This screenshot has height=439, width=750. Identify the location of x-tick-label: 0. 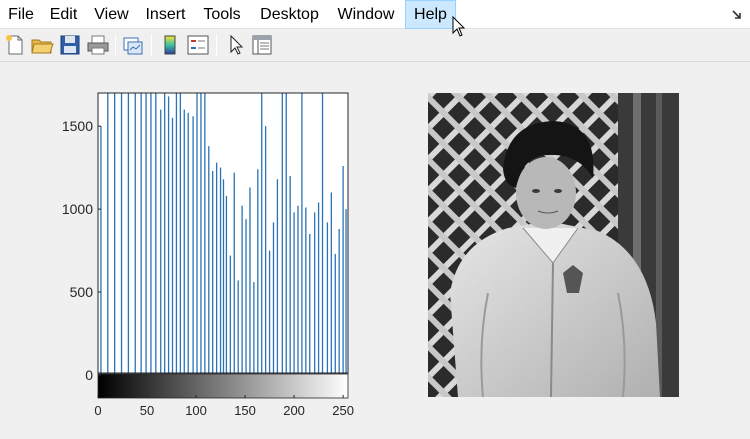
(97, 410).